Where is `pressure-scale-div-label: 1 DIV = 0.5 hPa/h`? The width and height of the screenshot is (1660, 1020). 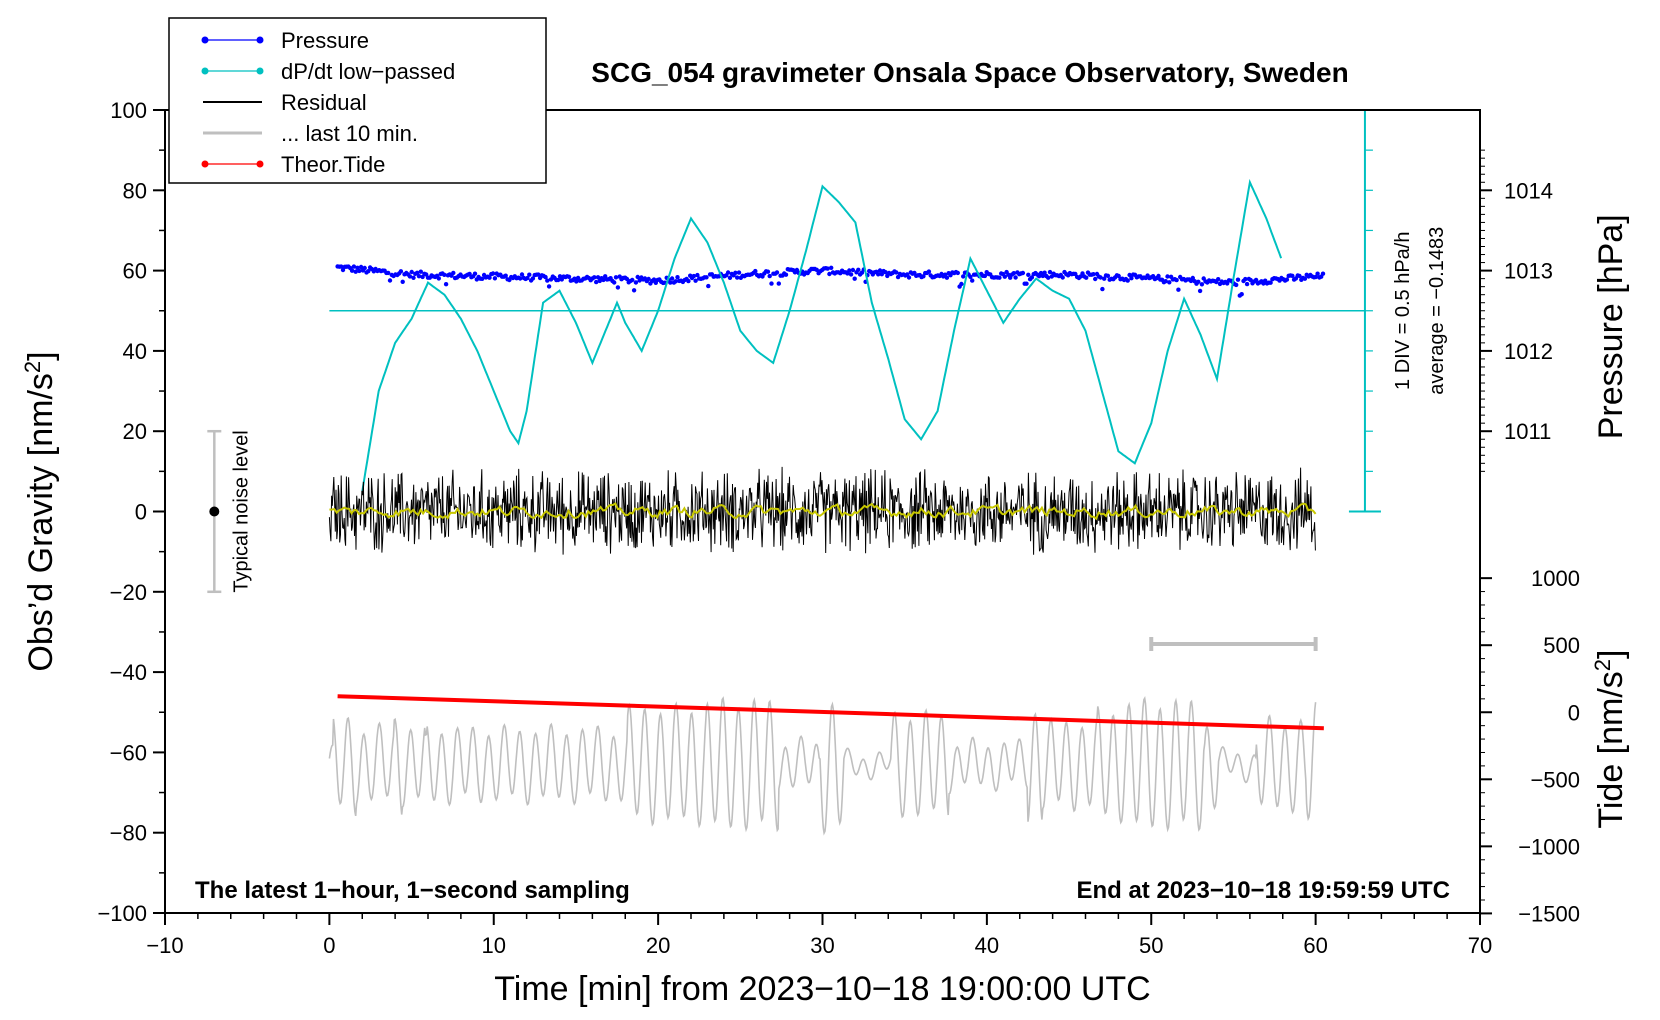
pressure-scale-div-label: 1 DIV = 0.5 hPa/h is located at coordinates (1403, 311).